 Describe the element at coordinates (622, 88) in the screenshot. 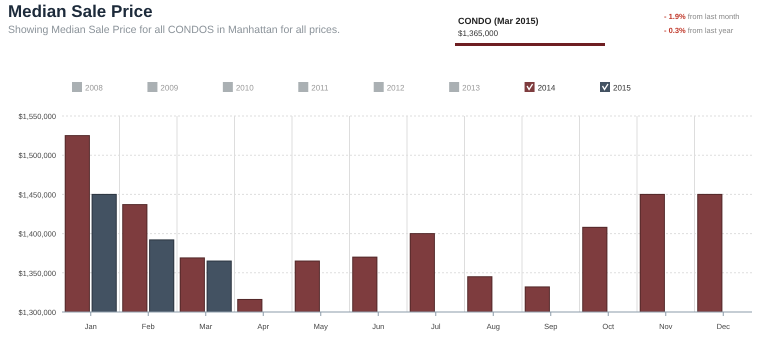

I see `legend-label: 2015` at that location.